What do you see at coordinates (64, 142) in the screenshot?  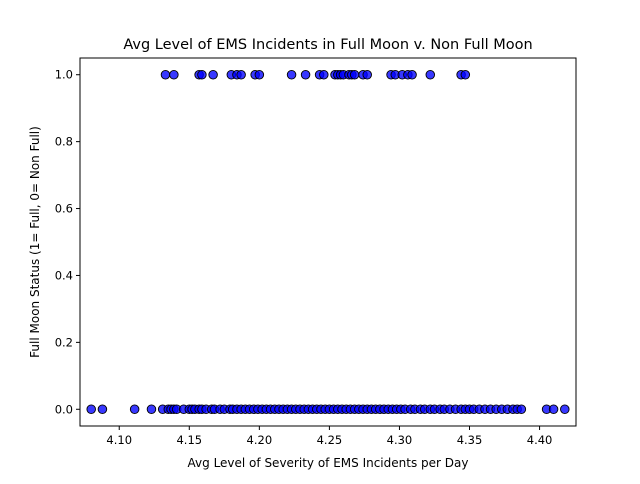 I see `y-tick-label: 0.8` at bounding box center [64, 142].